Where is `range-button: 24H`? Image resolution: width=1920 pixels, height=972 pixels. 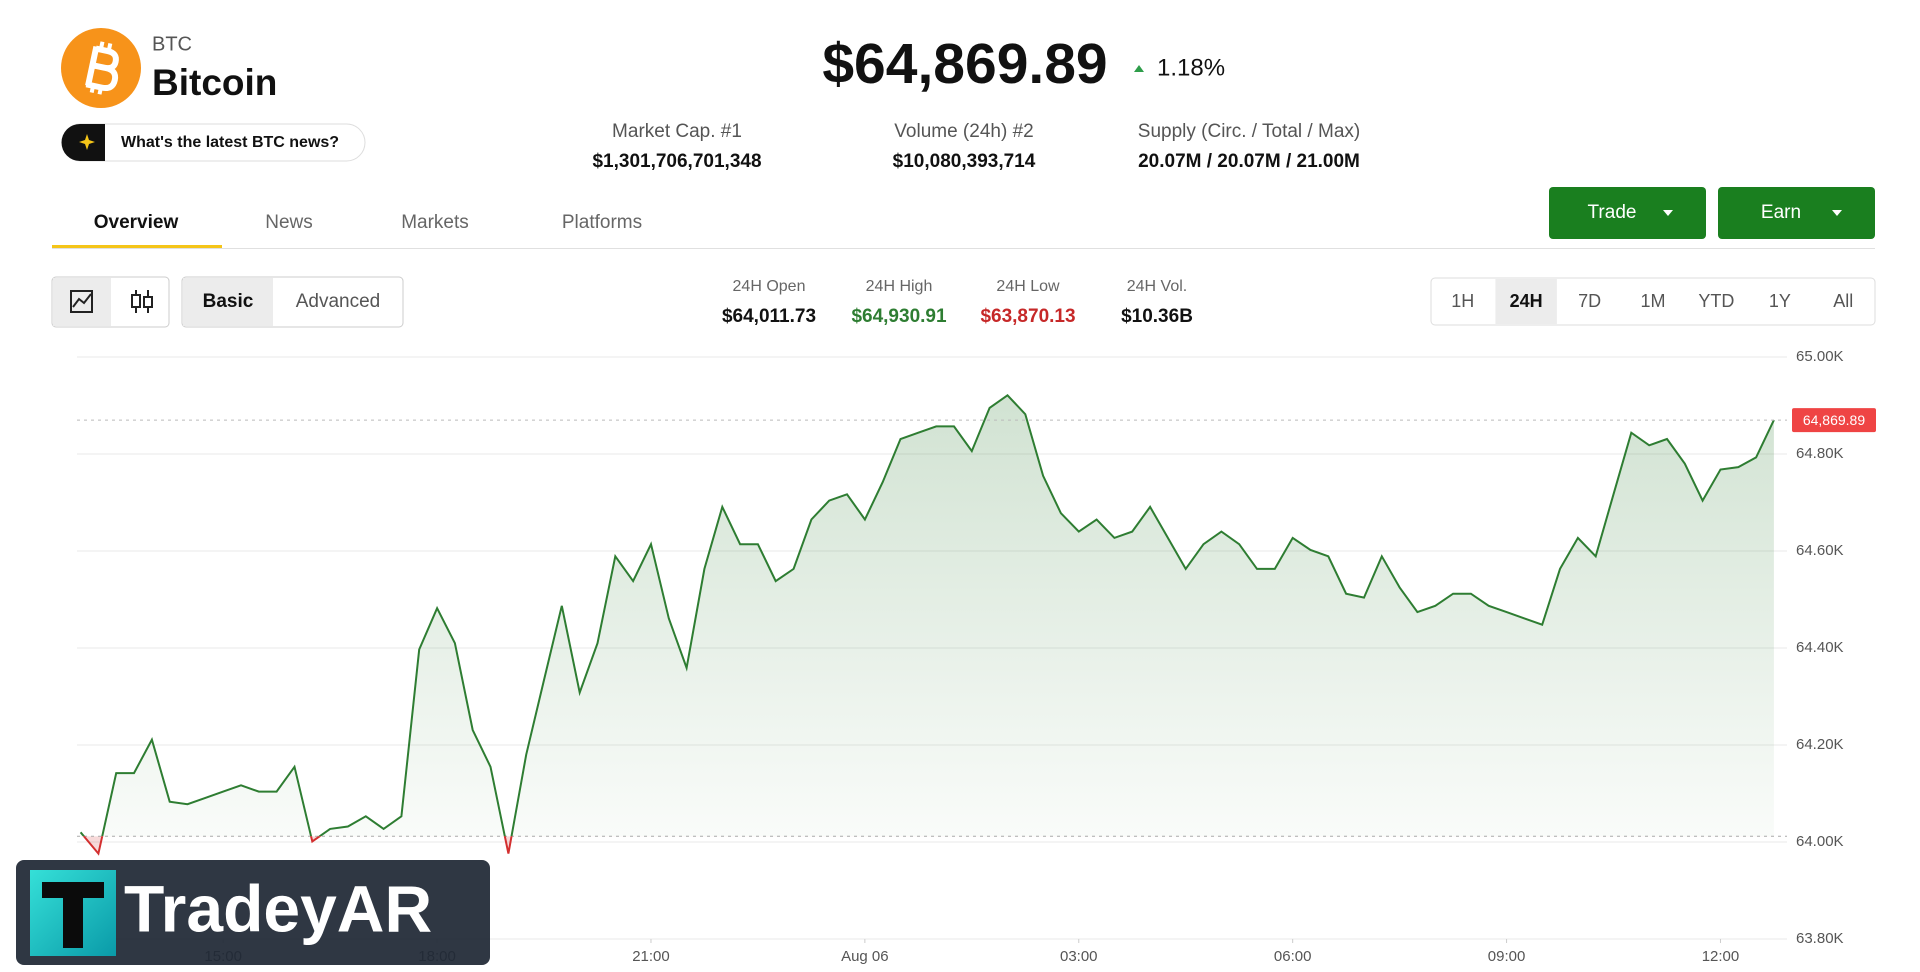
range-button: 24H is located at coordinates (1526, 301).